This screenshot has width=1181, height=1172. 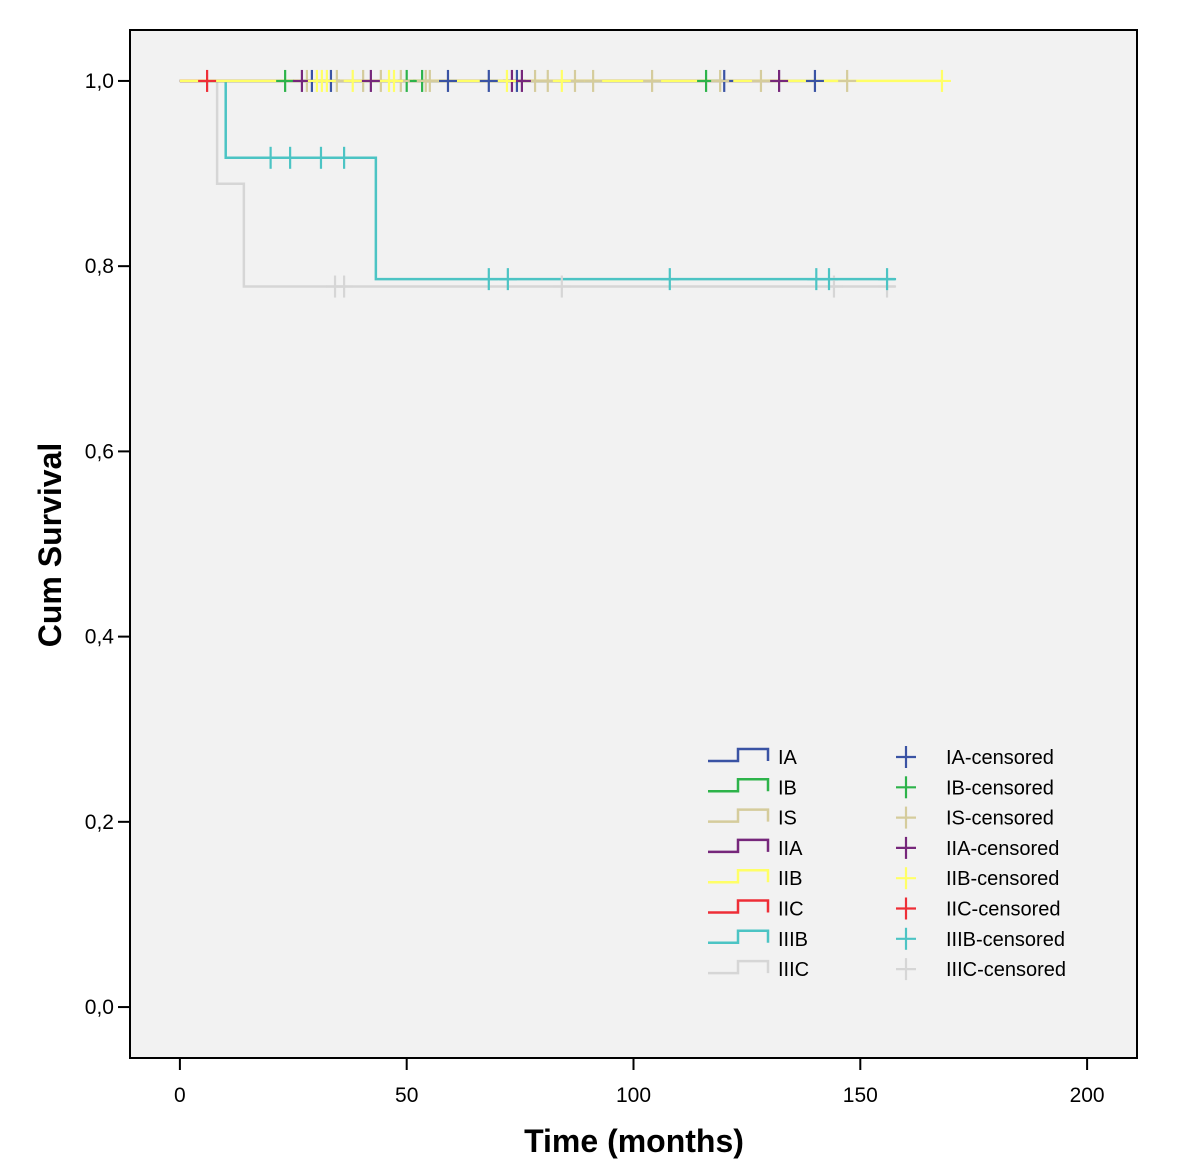 What do you see at coordinates (788, 758) in the screenshot?
I see `legend-label: IA` at bounding box center [788, 758].